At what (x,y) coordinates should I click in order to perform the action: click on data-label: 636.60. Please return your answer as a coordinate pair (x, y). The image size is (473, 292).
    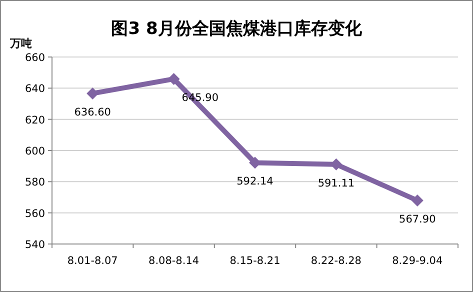
    Looking at the image, I should click on (92, 112).